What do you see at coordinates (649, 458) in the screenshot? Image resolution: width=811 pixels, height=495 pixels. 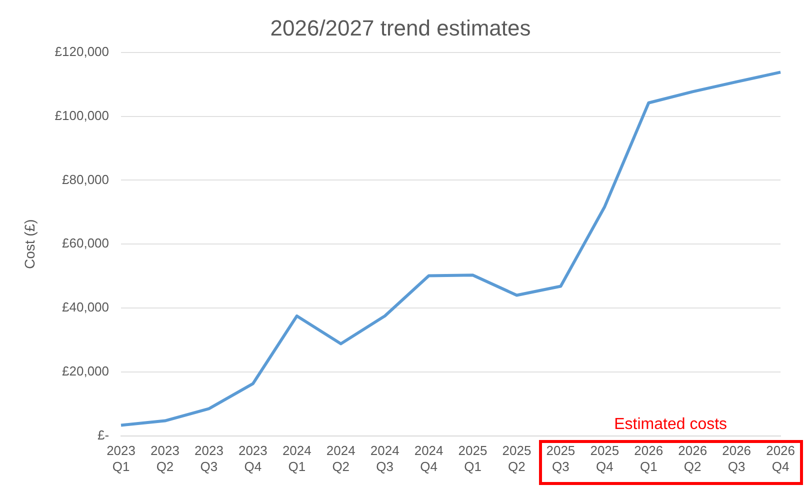 I see `x-tick-label: 2026 Q1` at bounding box center [649, 458].